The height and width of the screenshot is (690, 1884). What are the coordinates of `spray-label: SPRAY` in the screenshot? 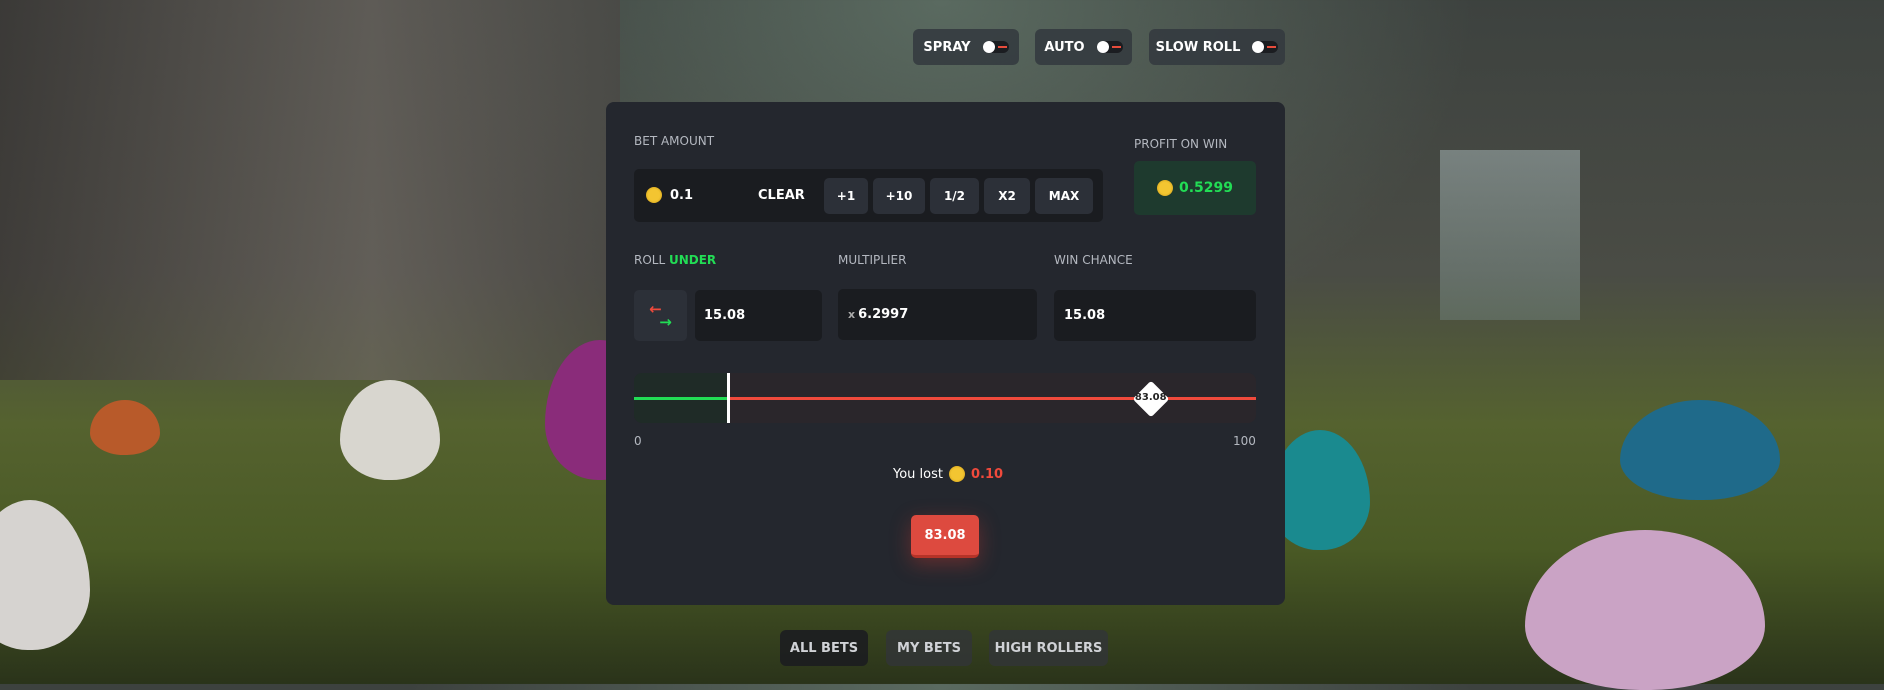 It's located at (947, 47).